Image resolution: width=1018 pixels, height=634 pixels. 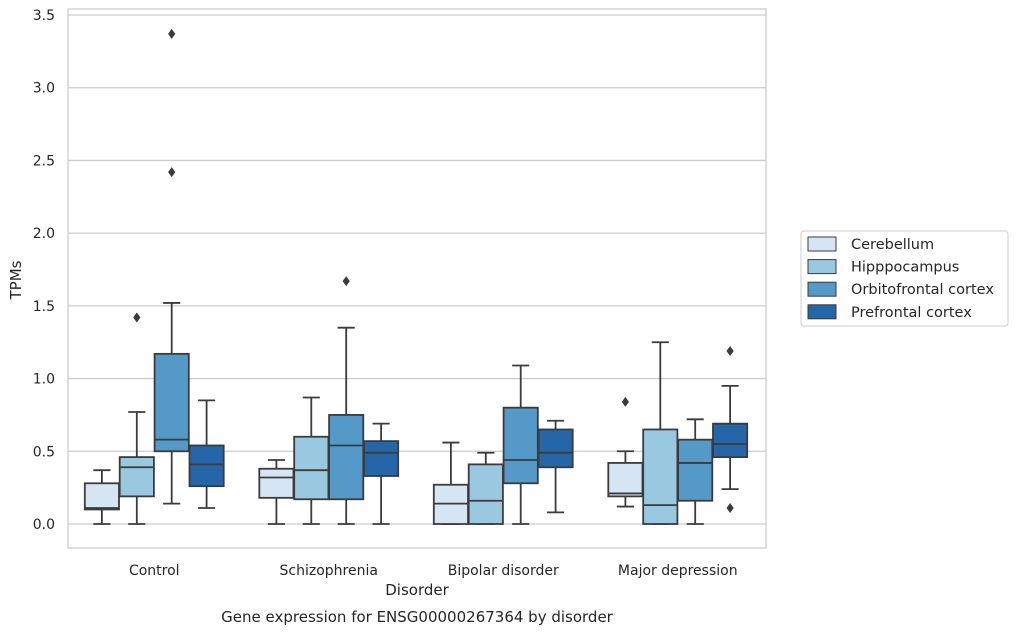 What do you see at coordinates (922, 290) in the screenshot?
I see `legend-label: Orbitofrontal cortex` at bounding box center [922, 290].